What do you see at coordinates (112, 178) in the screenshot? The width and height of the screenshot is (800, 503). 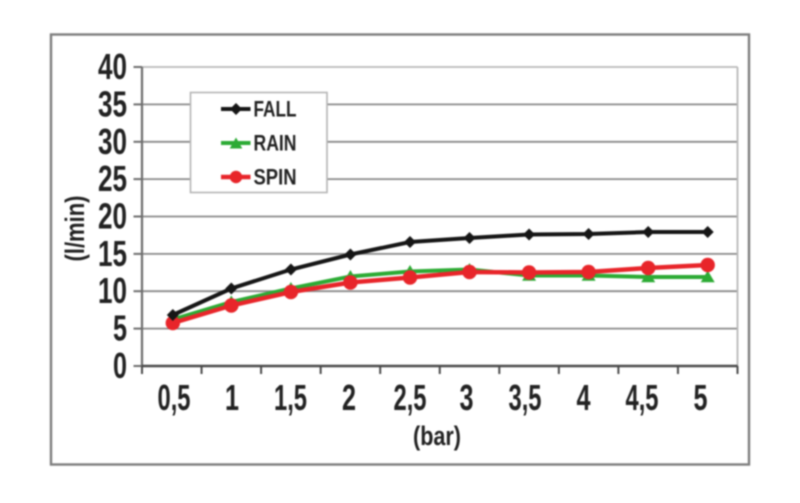 I see `svg-text: 25` at bounding box center [112, 178].